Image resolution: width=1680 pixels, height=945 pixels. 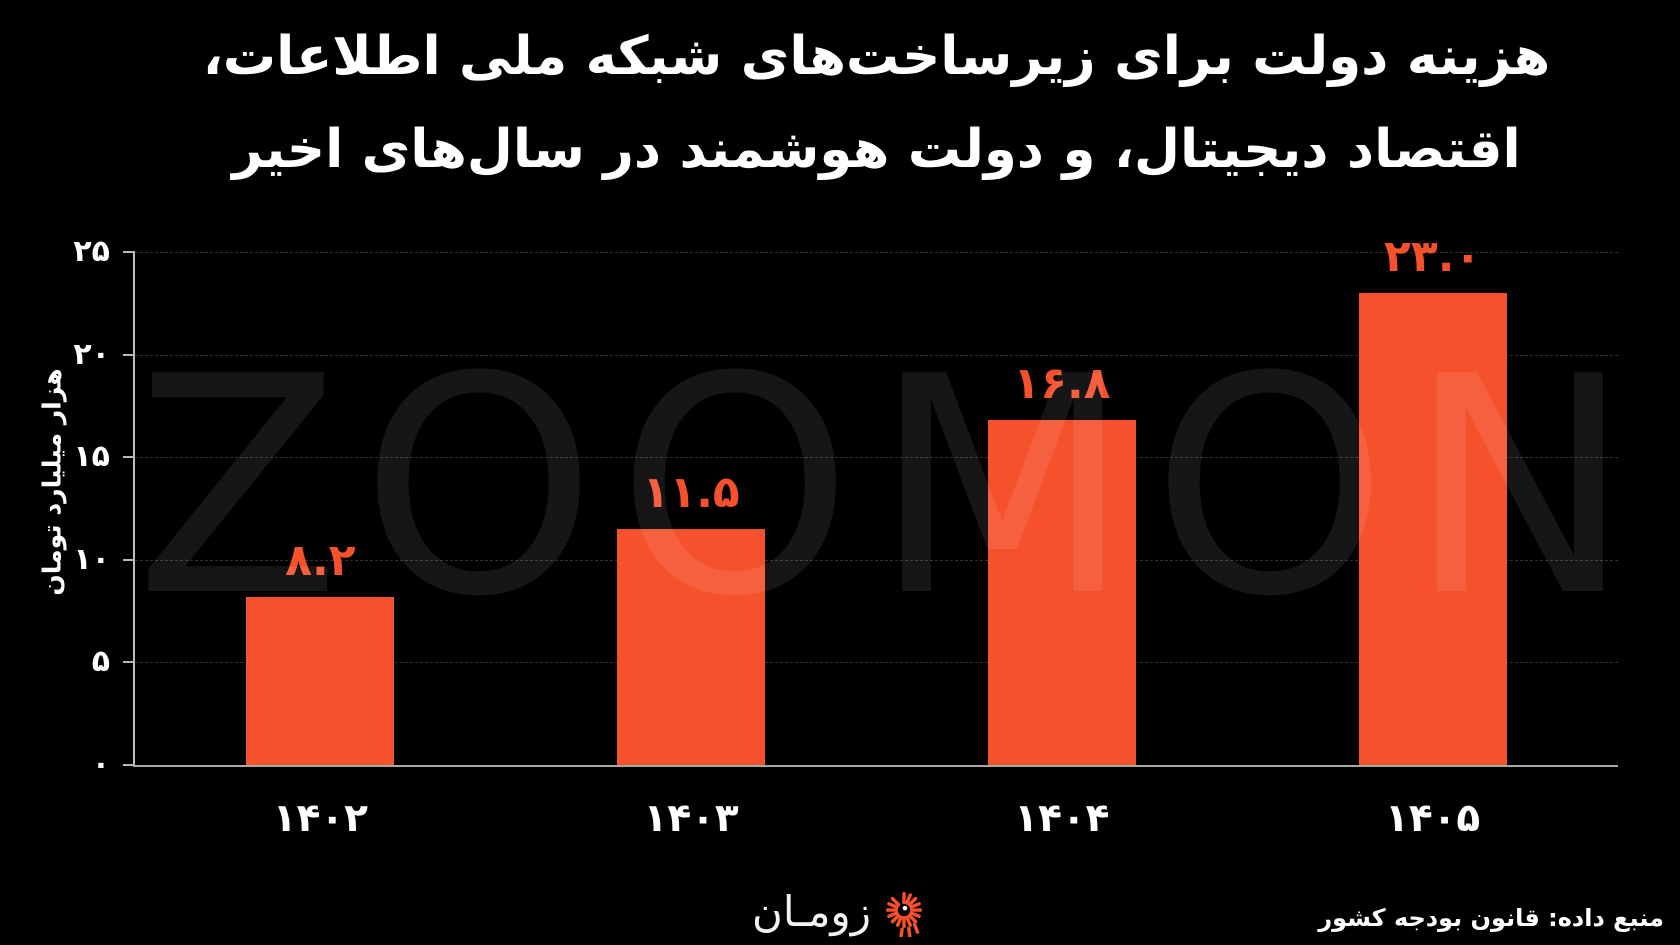 I want to click on y-tick-label: ۱۰, so click(x=91, y=559).